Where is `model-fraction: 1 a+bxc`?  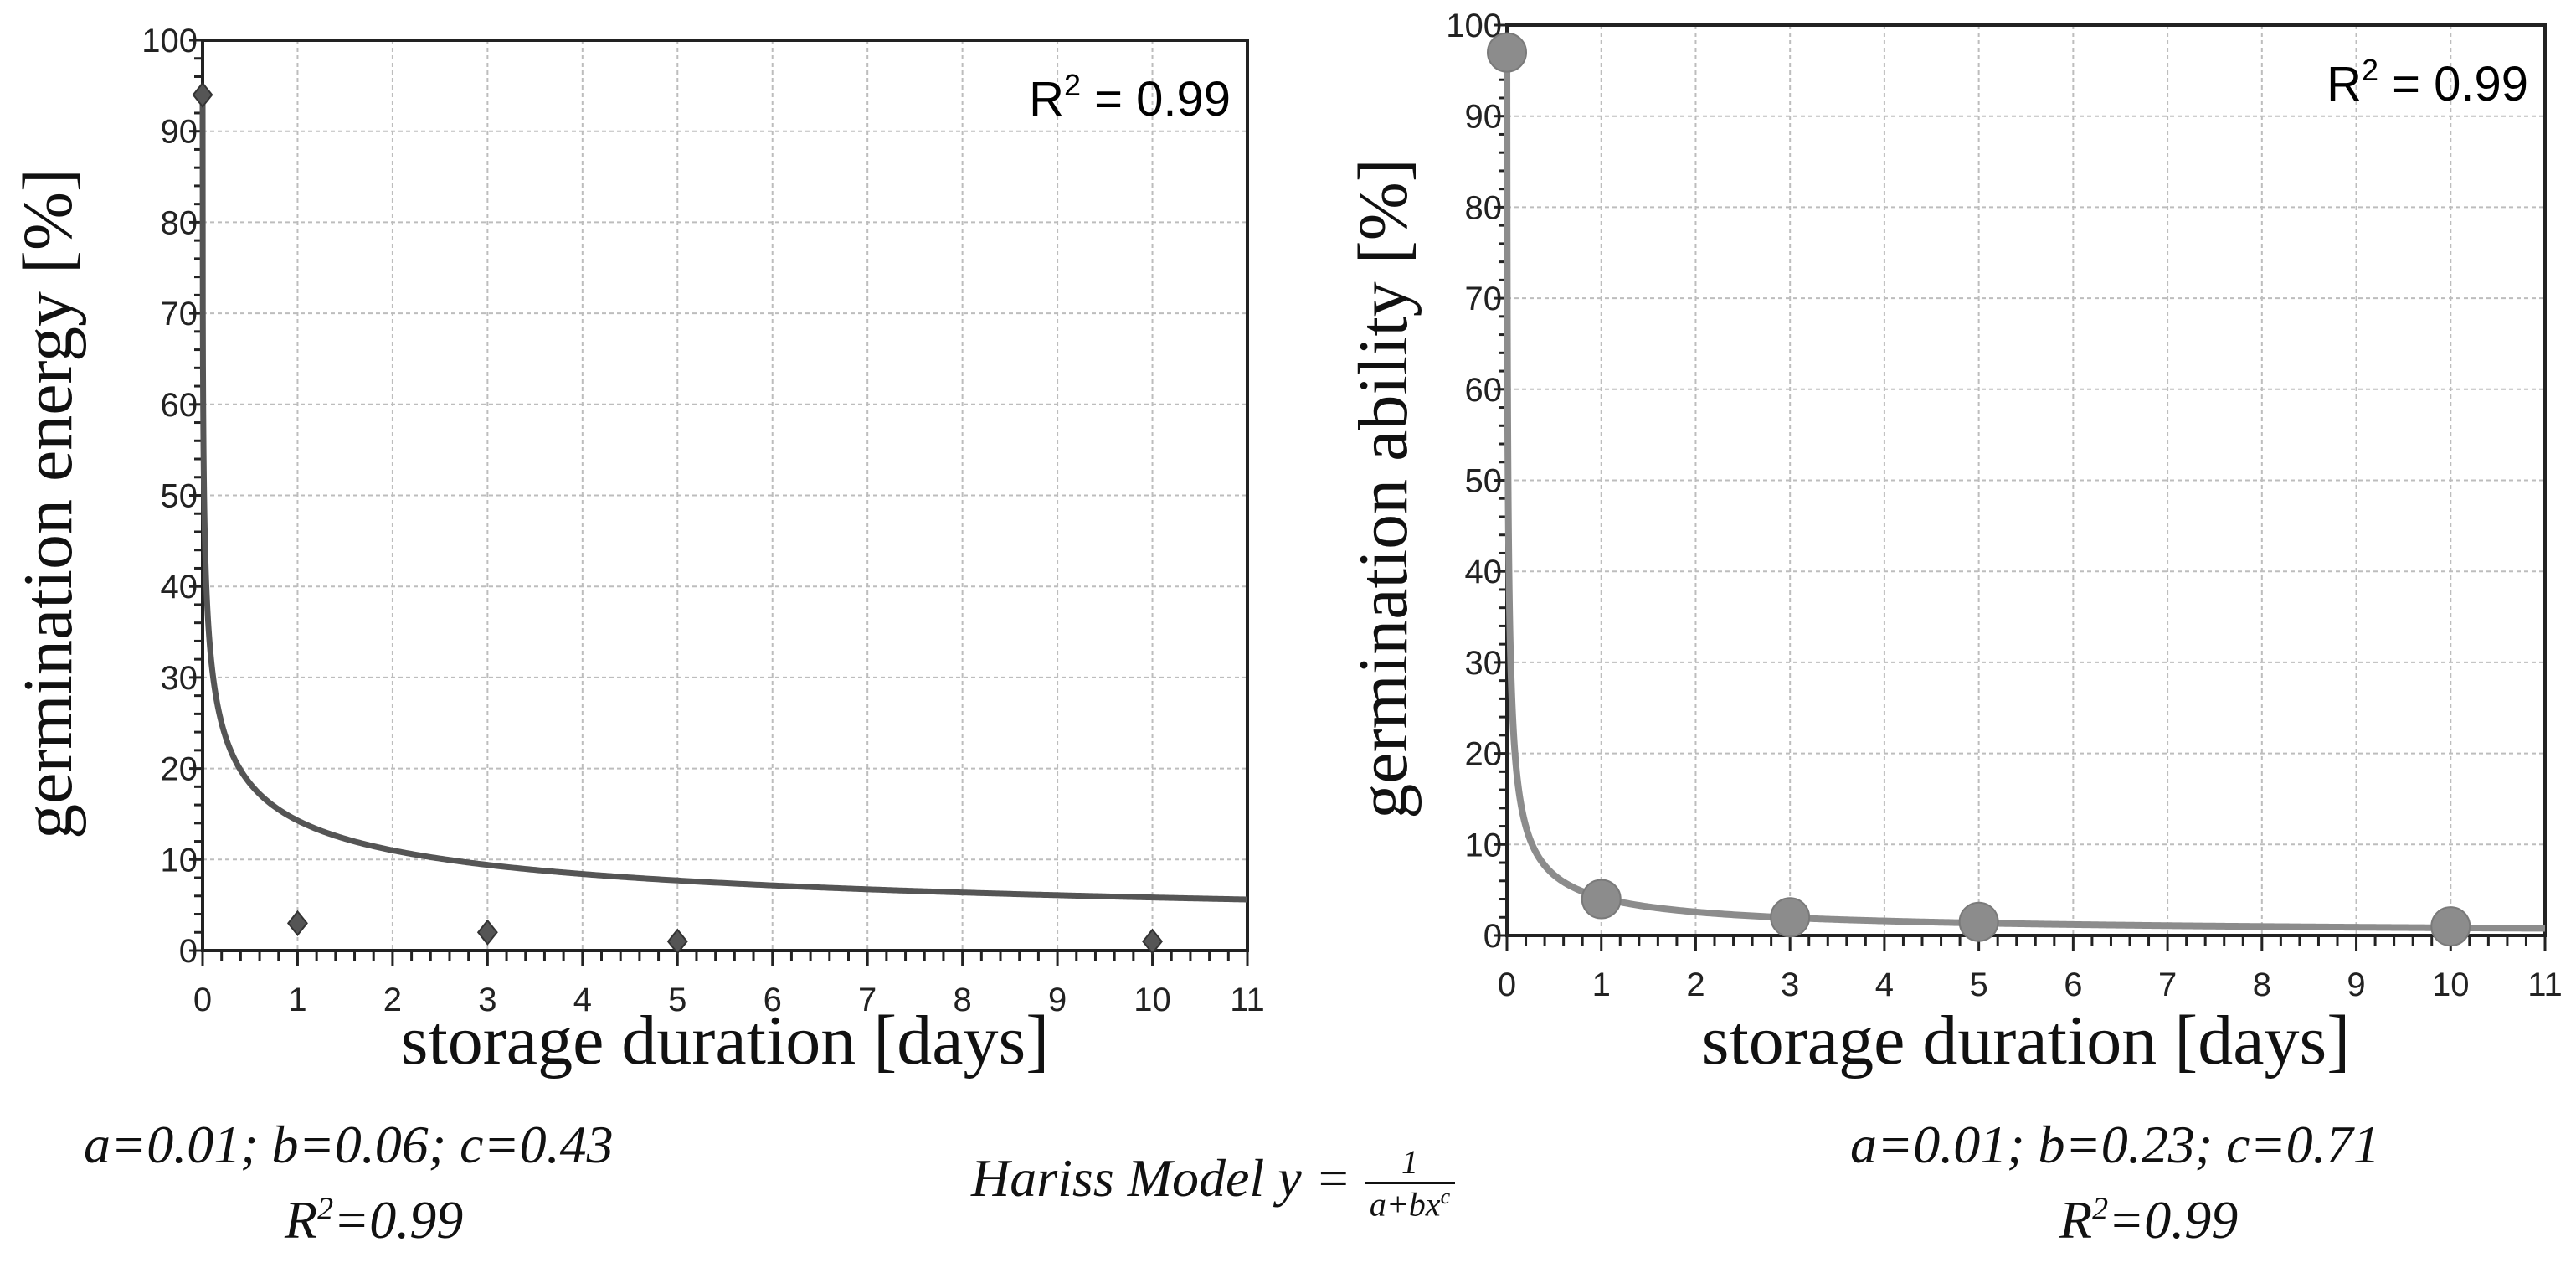
model-fraction: 1 a+bxc is located at coordinates (1410, 1183).